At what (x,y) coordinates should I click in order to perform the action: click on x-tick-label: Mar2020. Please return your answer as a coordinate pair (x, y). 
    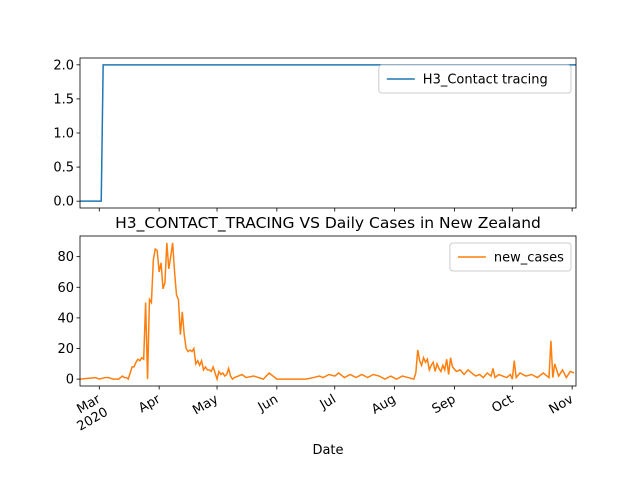
    Looking at the image, I should click on (89, 413).